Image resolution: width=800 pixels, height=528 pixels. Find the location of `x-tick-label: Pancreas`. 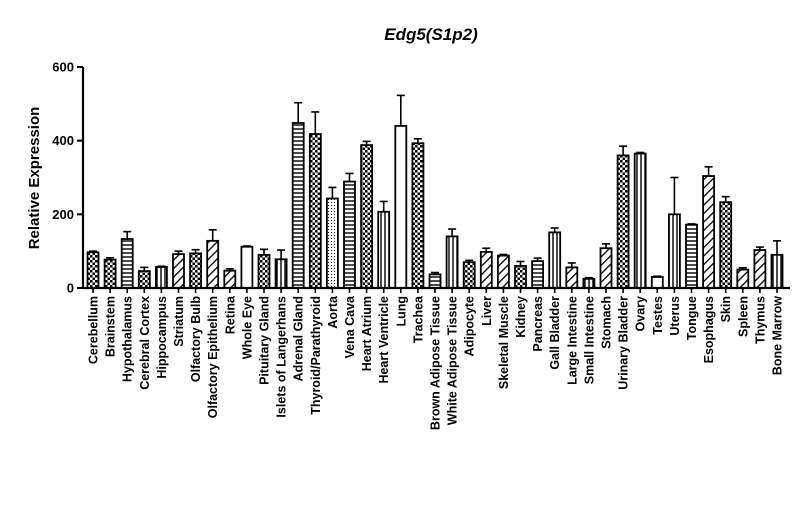

x-tick-label: Pancreas is located at coordinates (538, 324).